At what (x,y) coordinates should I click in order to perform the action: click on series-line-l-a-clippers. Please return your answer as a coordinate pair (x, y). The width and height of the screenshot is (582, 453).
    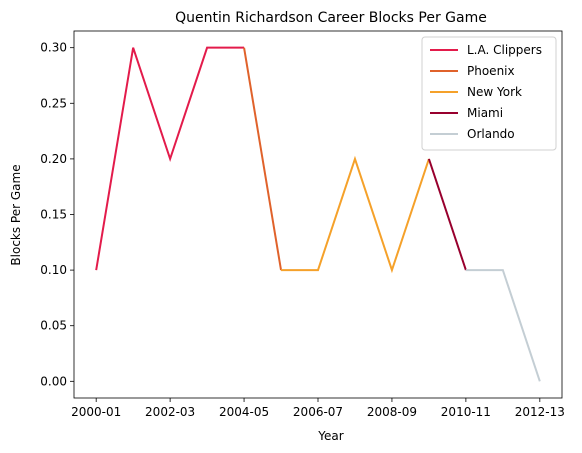
    Looking at the image, I should click on (170, 158).